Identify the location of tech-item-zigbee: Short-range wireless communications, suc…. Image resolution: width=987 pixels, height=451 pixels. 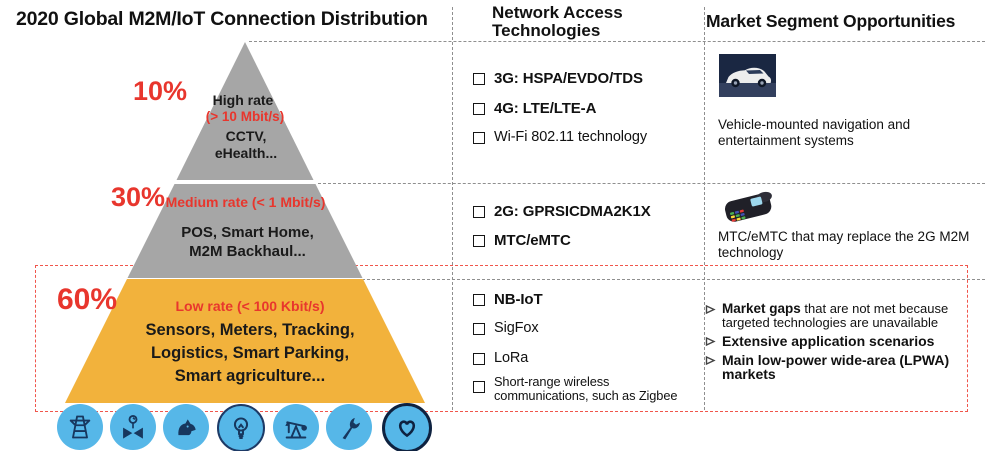
(584, 388).